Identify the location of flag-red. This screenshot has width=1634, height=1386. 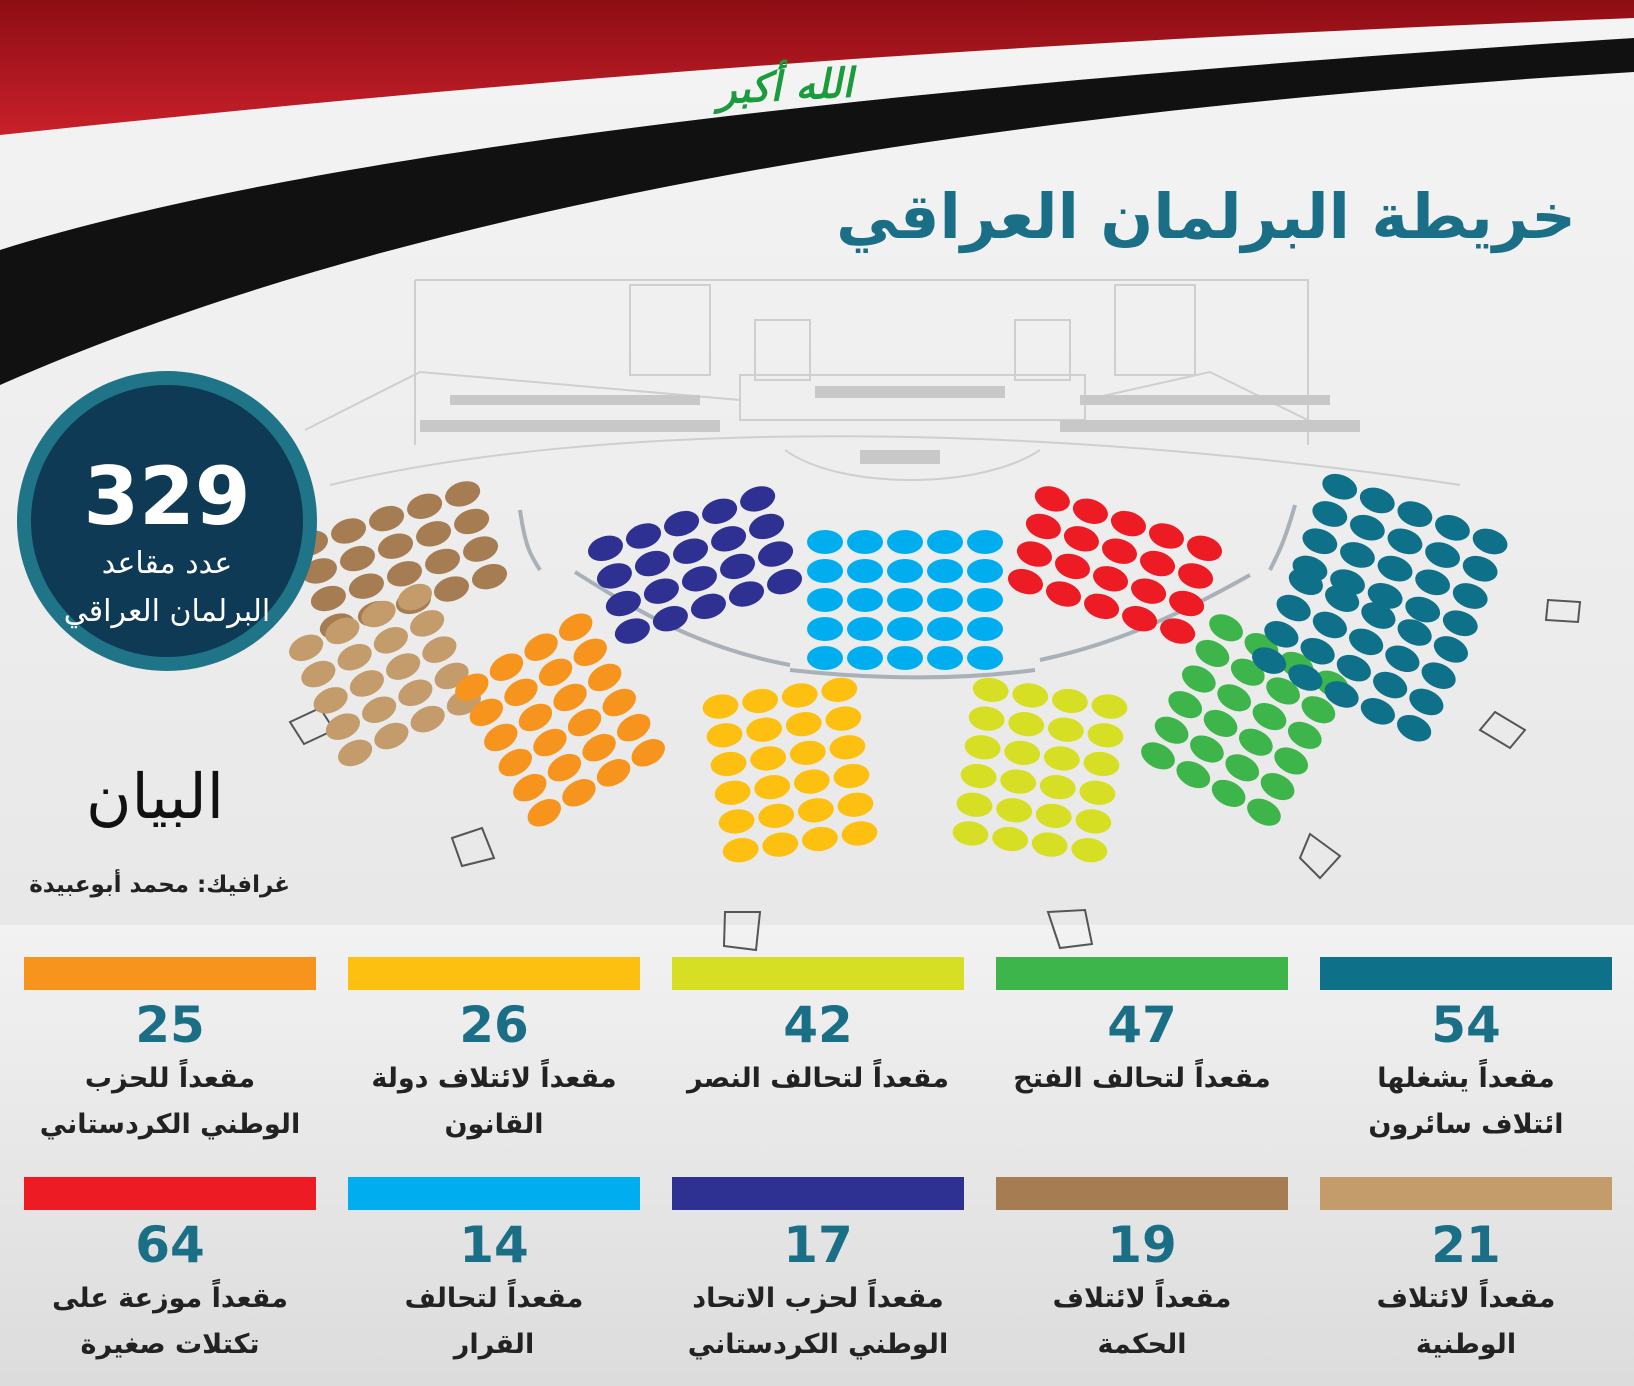
(817, 67).